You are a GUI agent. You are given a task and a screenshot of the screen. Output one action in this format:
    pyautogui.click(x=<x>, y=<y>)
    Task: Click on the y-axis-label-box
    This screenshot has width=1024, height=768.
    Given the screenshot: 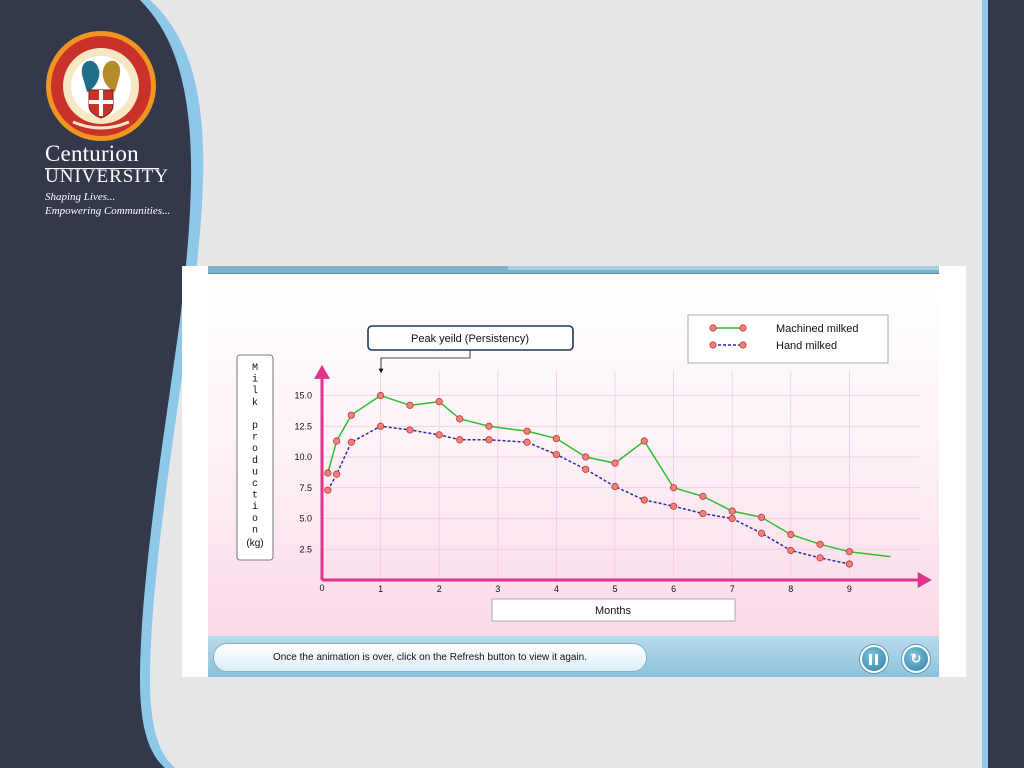 What is the action you would take?
    pyautogui.click(x=255, y=457)
    